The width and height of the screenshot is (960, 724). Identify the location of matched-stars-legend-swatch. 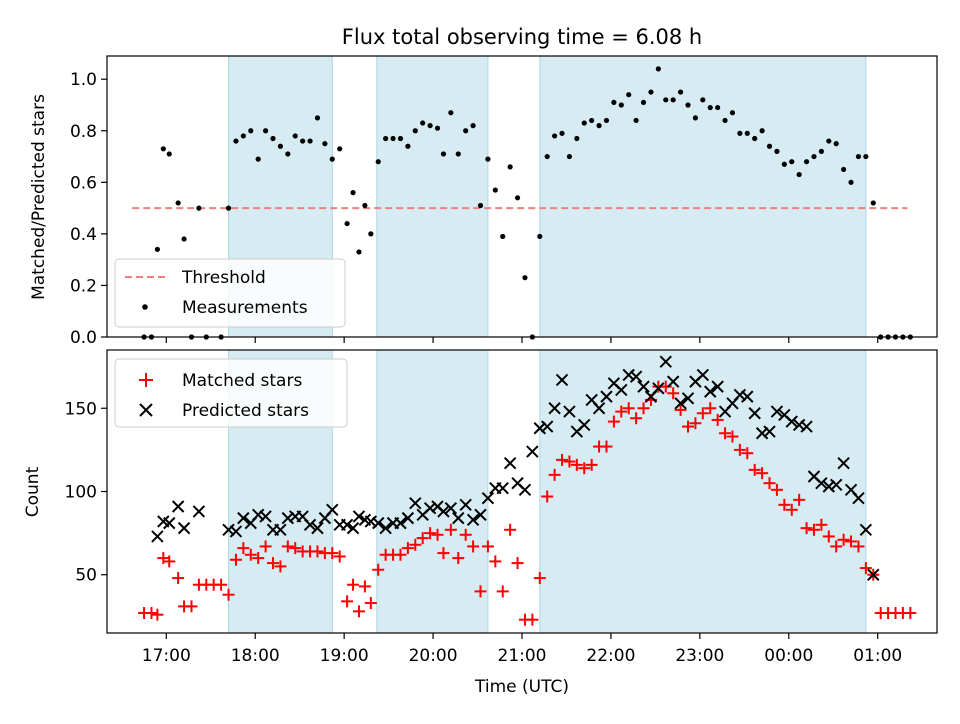
(146, 380).